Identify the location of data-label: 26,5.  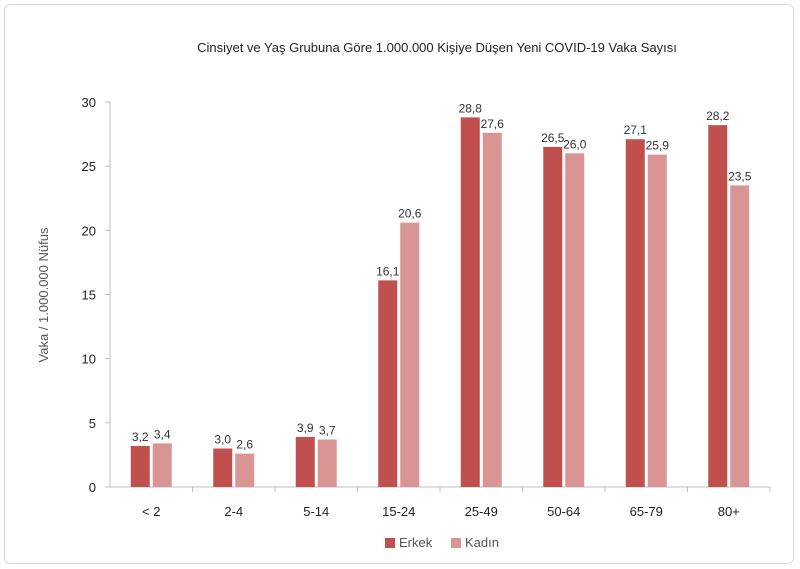
(553, 138).